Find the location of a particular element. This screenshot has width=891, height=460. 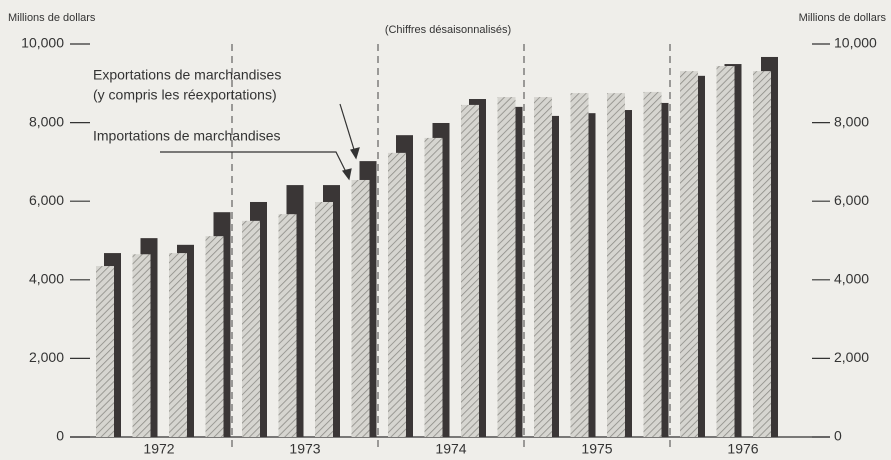

x-group-label: 1973 is located at coordinates (304, 449).